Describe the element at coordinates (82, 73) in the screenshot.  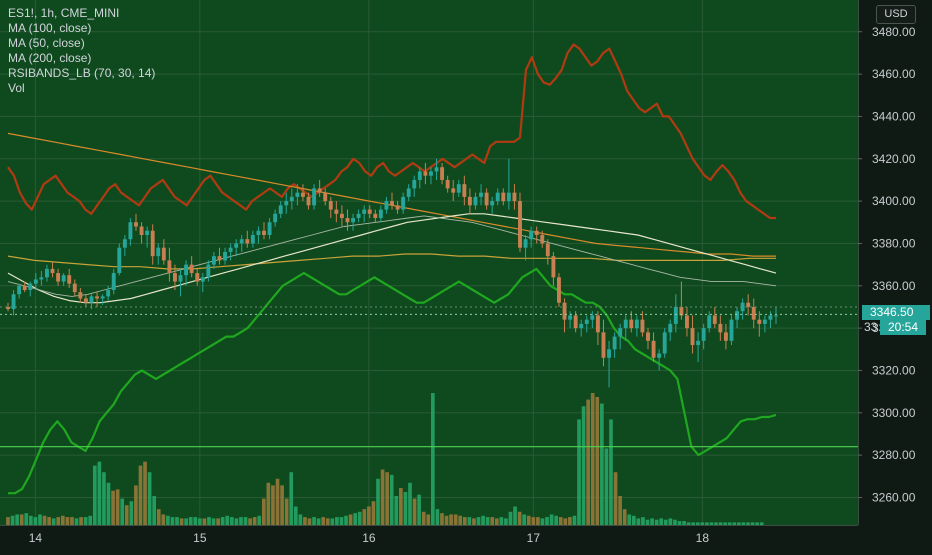
I see `indicator-rsibands-label: RSIBANDS_LB (70, 30, 14)` at that location.